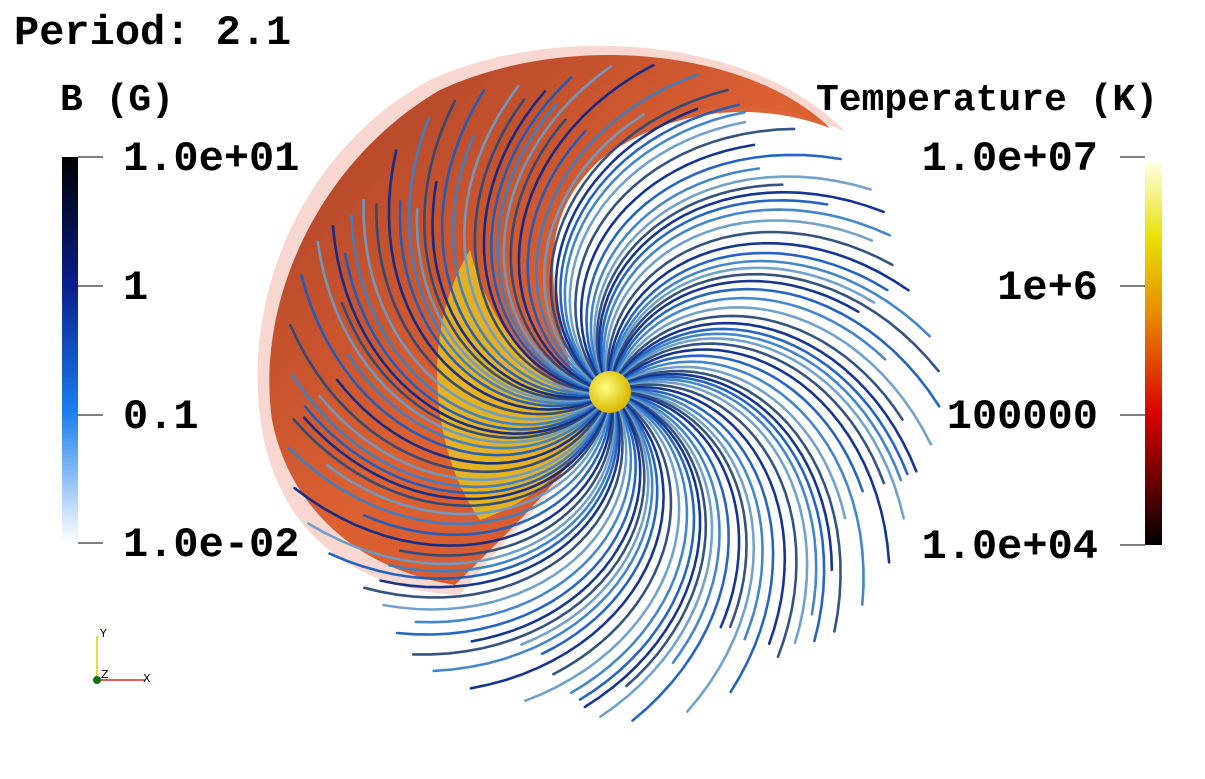 This screenshot has width=1205, height=779. I want to click on axis-label: Z, so click(105, 674).